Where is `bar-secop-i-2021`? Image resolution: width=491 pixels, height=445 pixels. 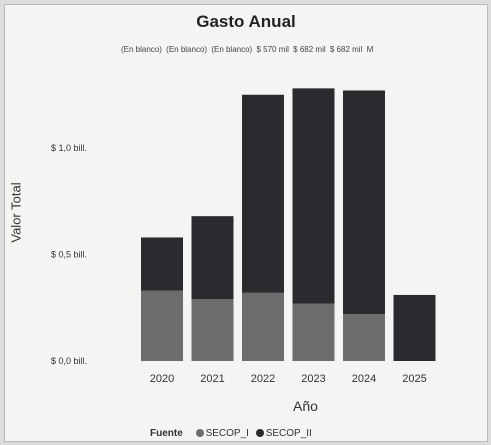
bar-secop-i-2021 is located at coordinates (212, 330).